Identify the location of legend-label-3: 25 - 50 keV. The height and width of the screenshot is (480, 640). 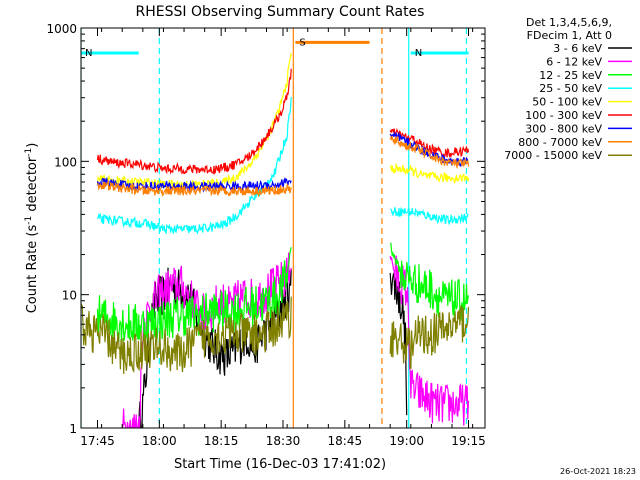
(570, 88).